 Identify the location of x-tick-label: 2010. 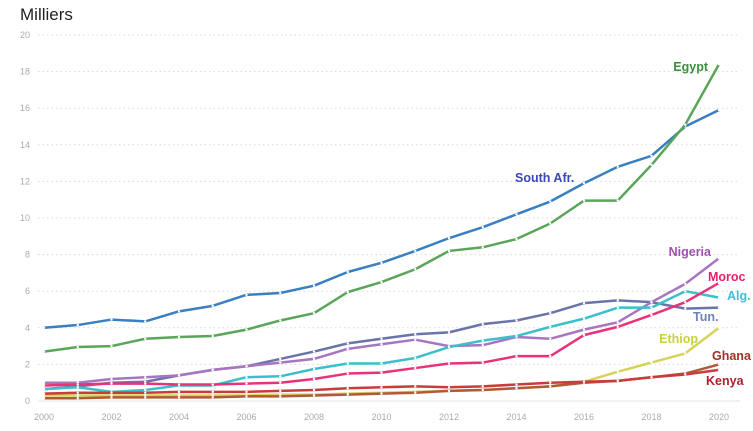
(381, 417).